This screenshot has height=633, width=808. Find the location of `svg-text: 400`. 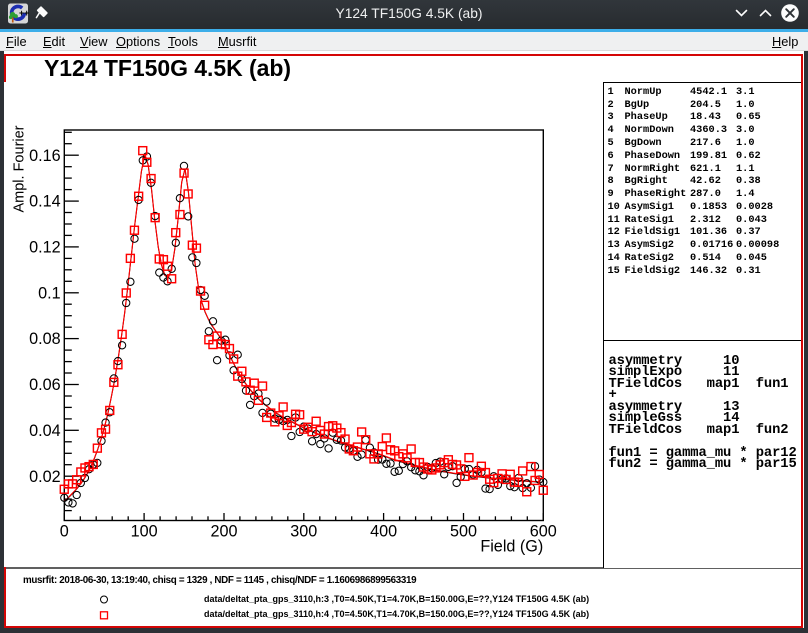

svg-text: 400 is located at coordinates (383, 532).